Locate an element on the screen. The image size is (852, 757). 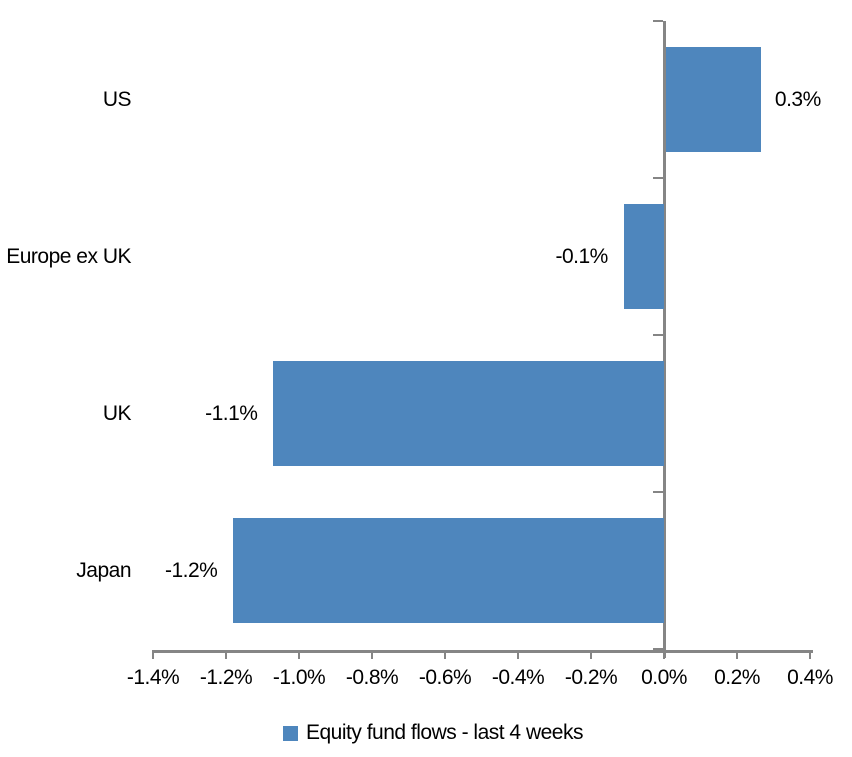
bar-us is located at coordinates (713, 99).